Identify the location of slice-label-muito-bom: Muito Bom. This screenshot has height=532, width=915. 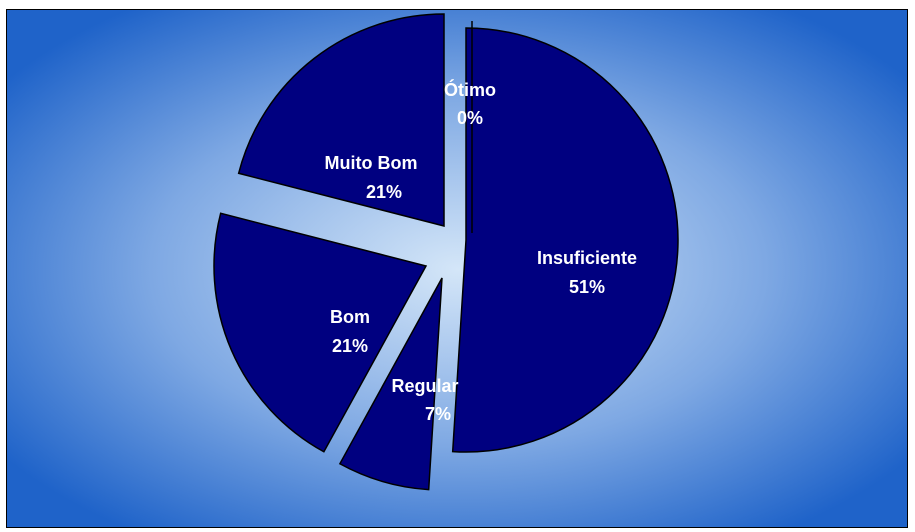
(371, 163).